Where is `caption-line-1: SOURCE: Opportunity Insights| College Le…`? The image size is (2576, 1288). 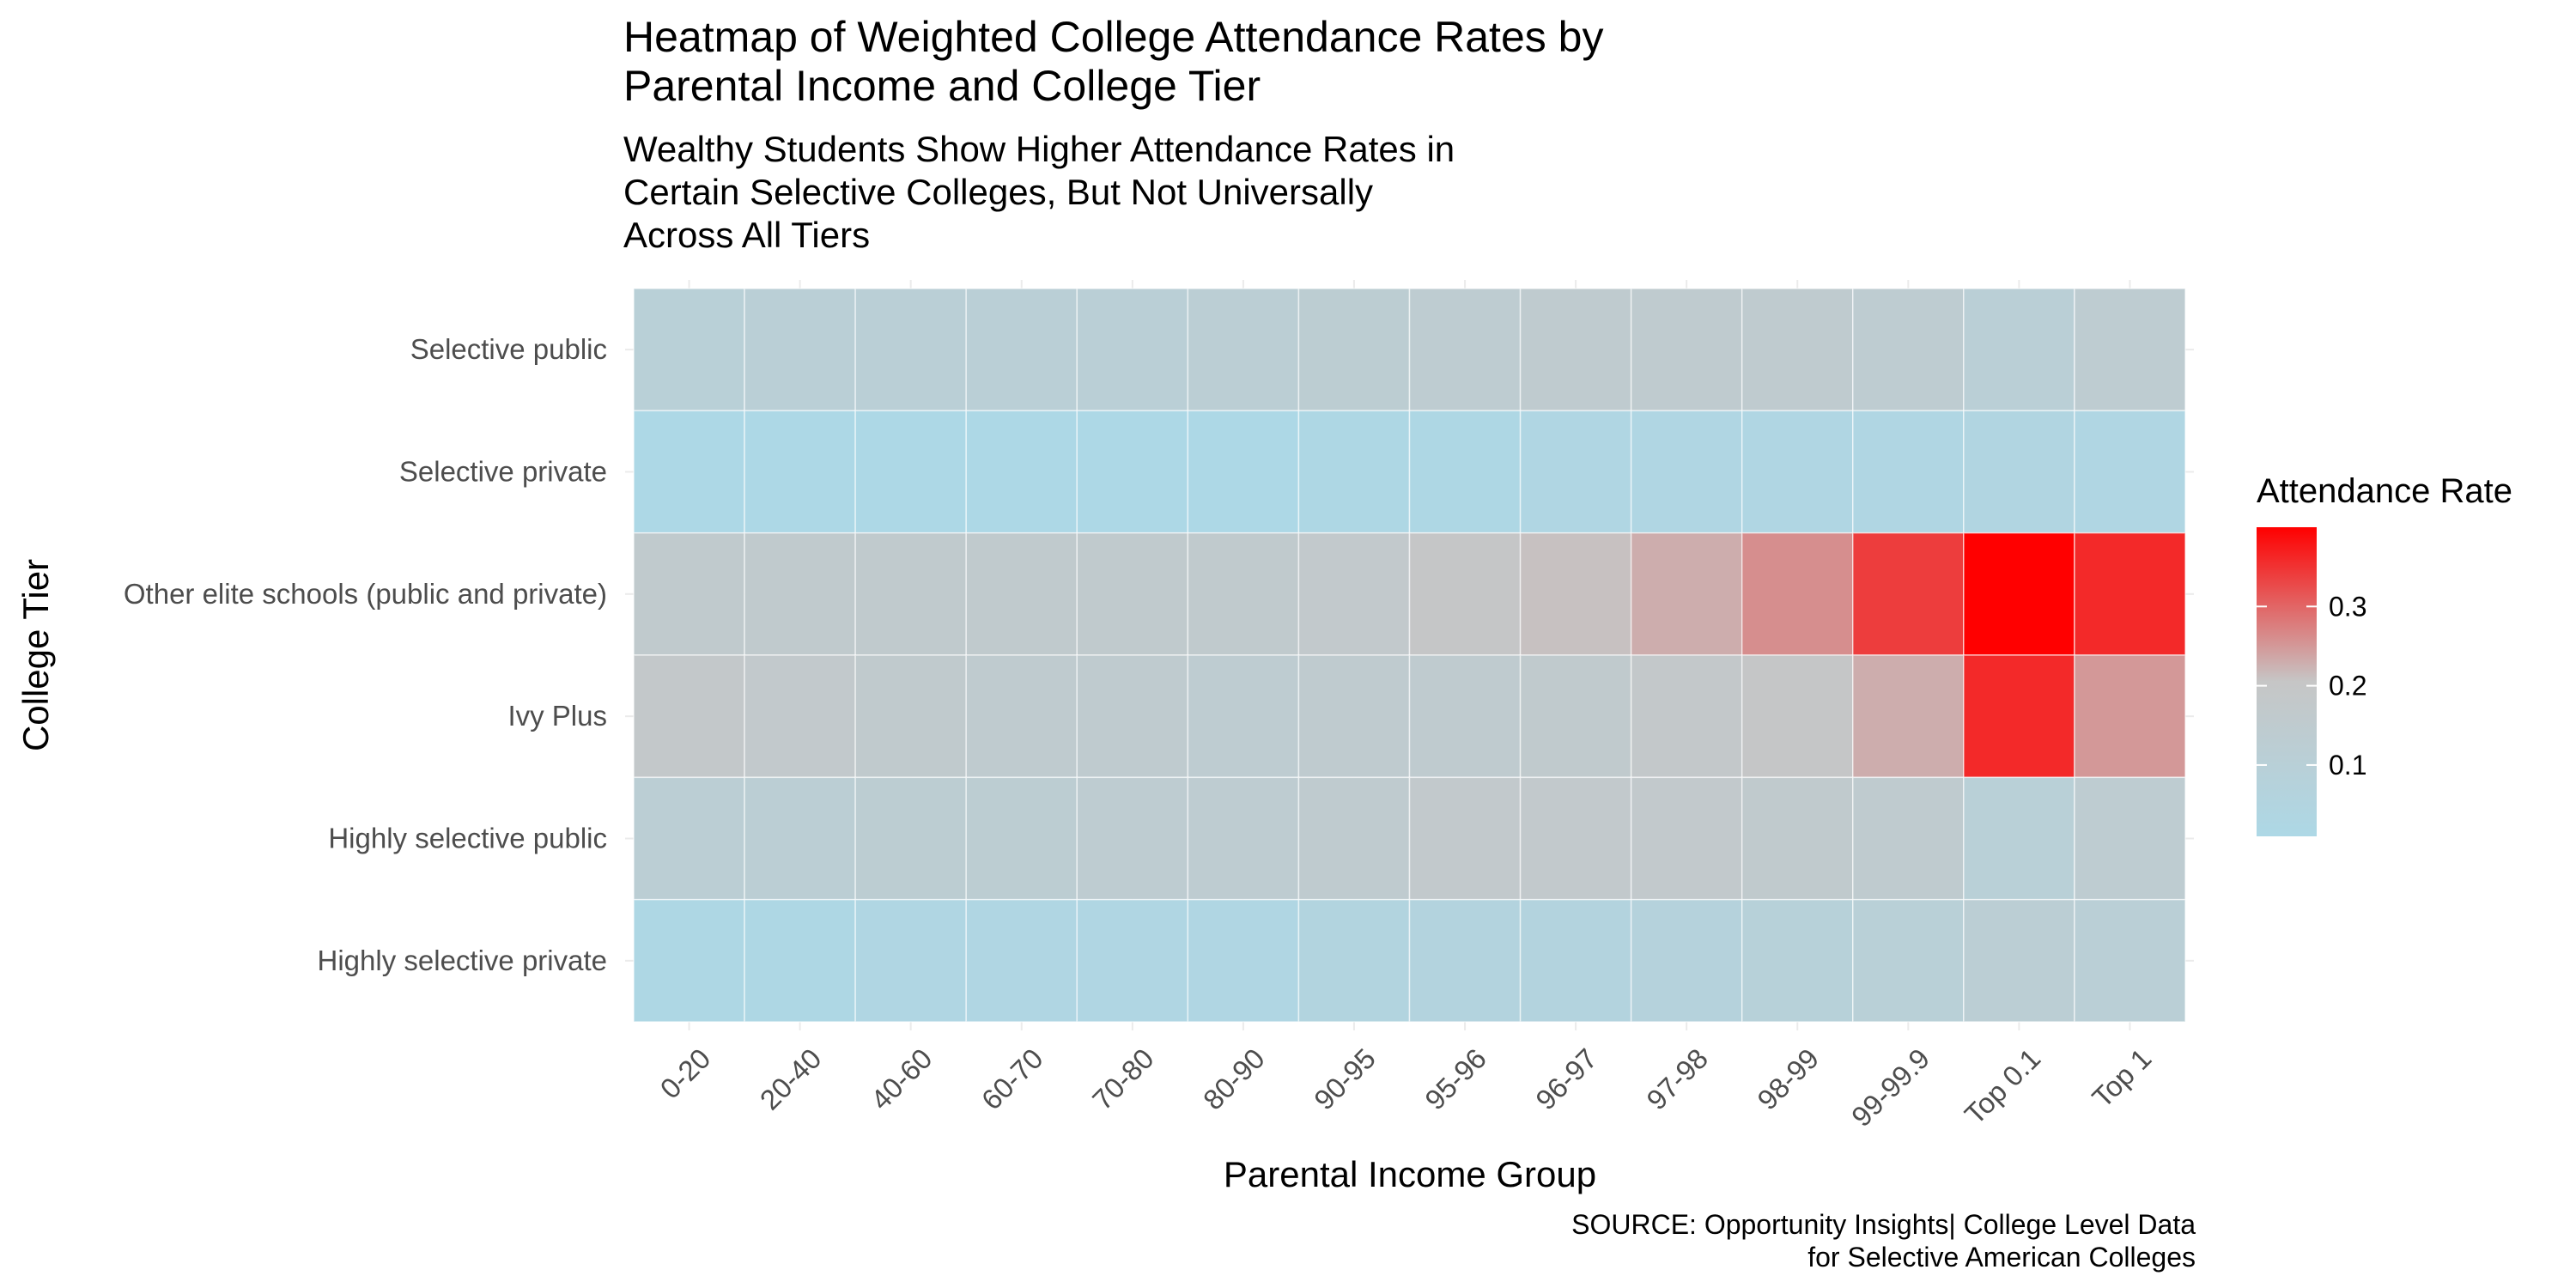
caption-line-1: SOURCE: Opportunity Insights| College Le… is located at coordinates (1884, 1224).